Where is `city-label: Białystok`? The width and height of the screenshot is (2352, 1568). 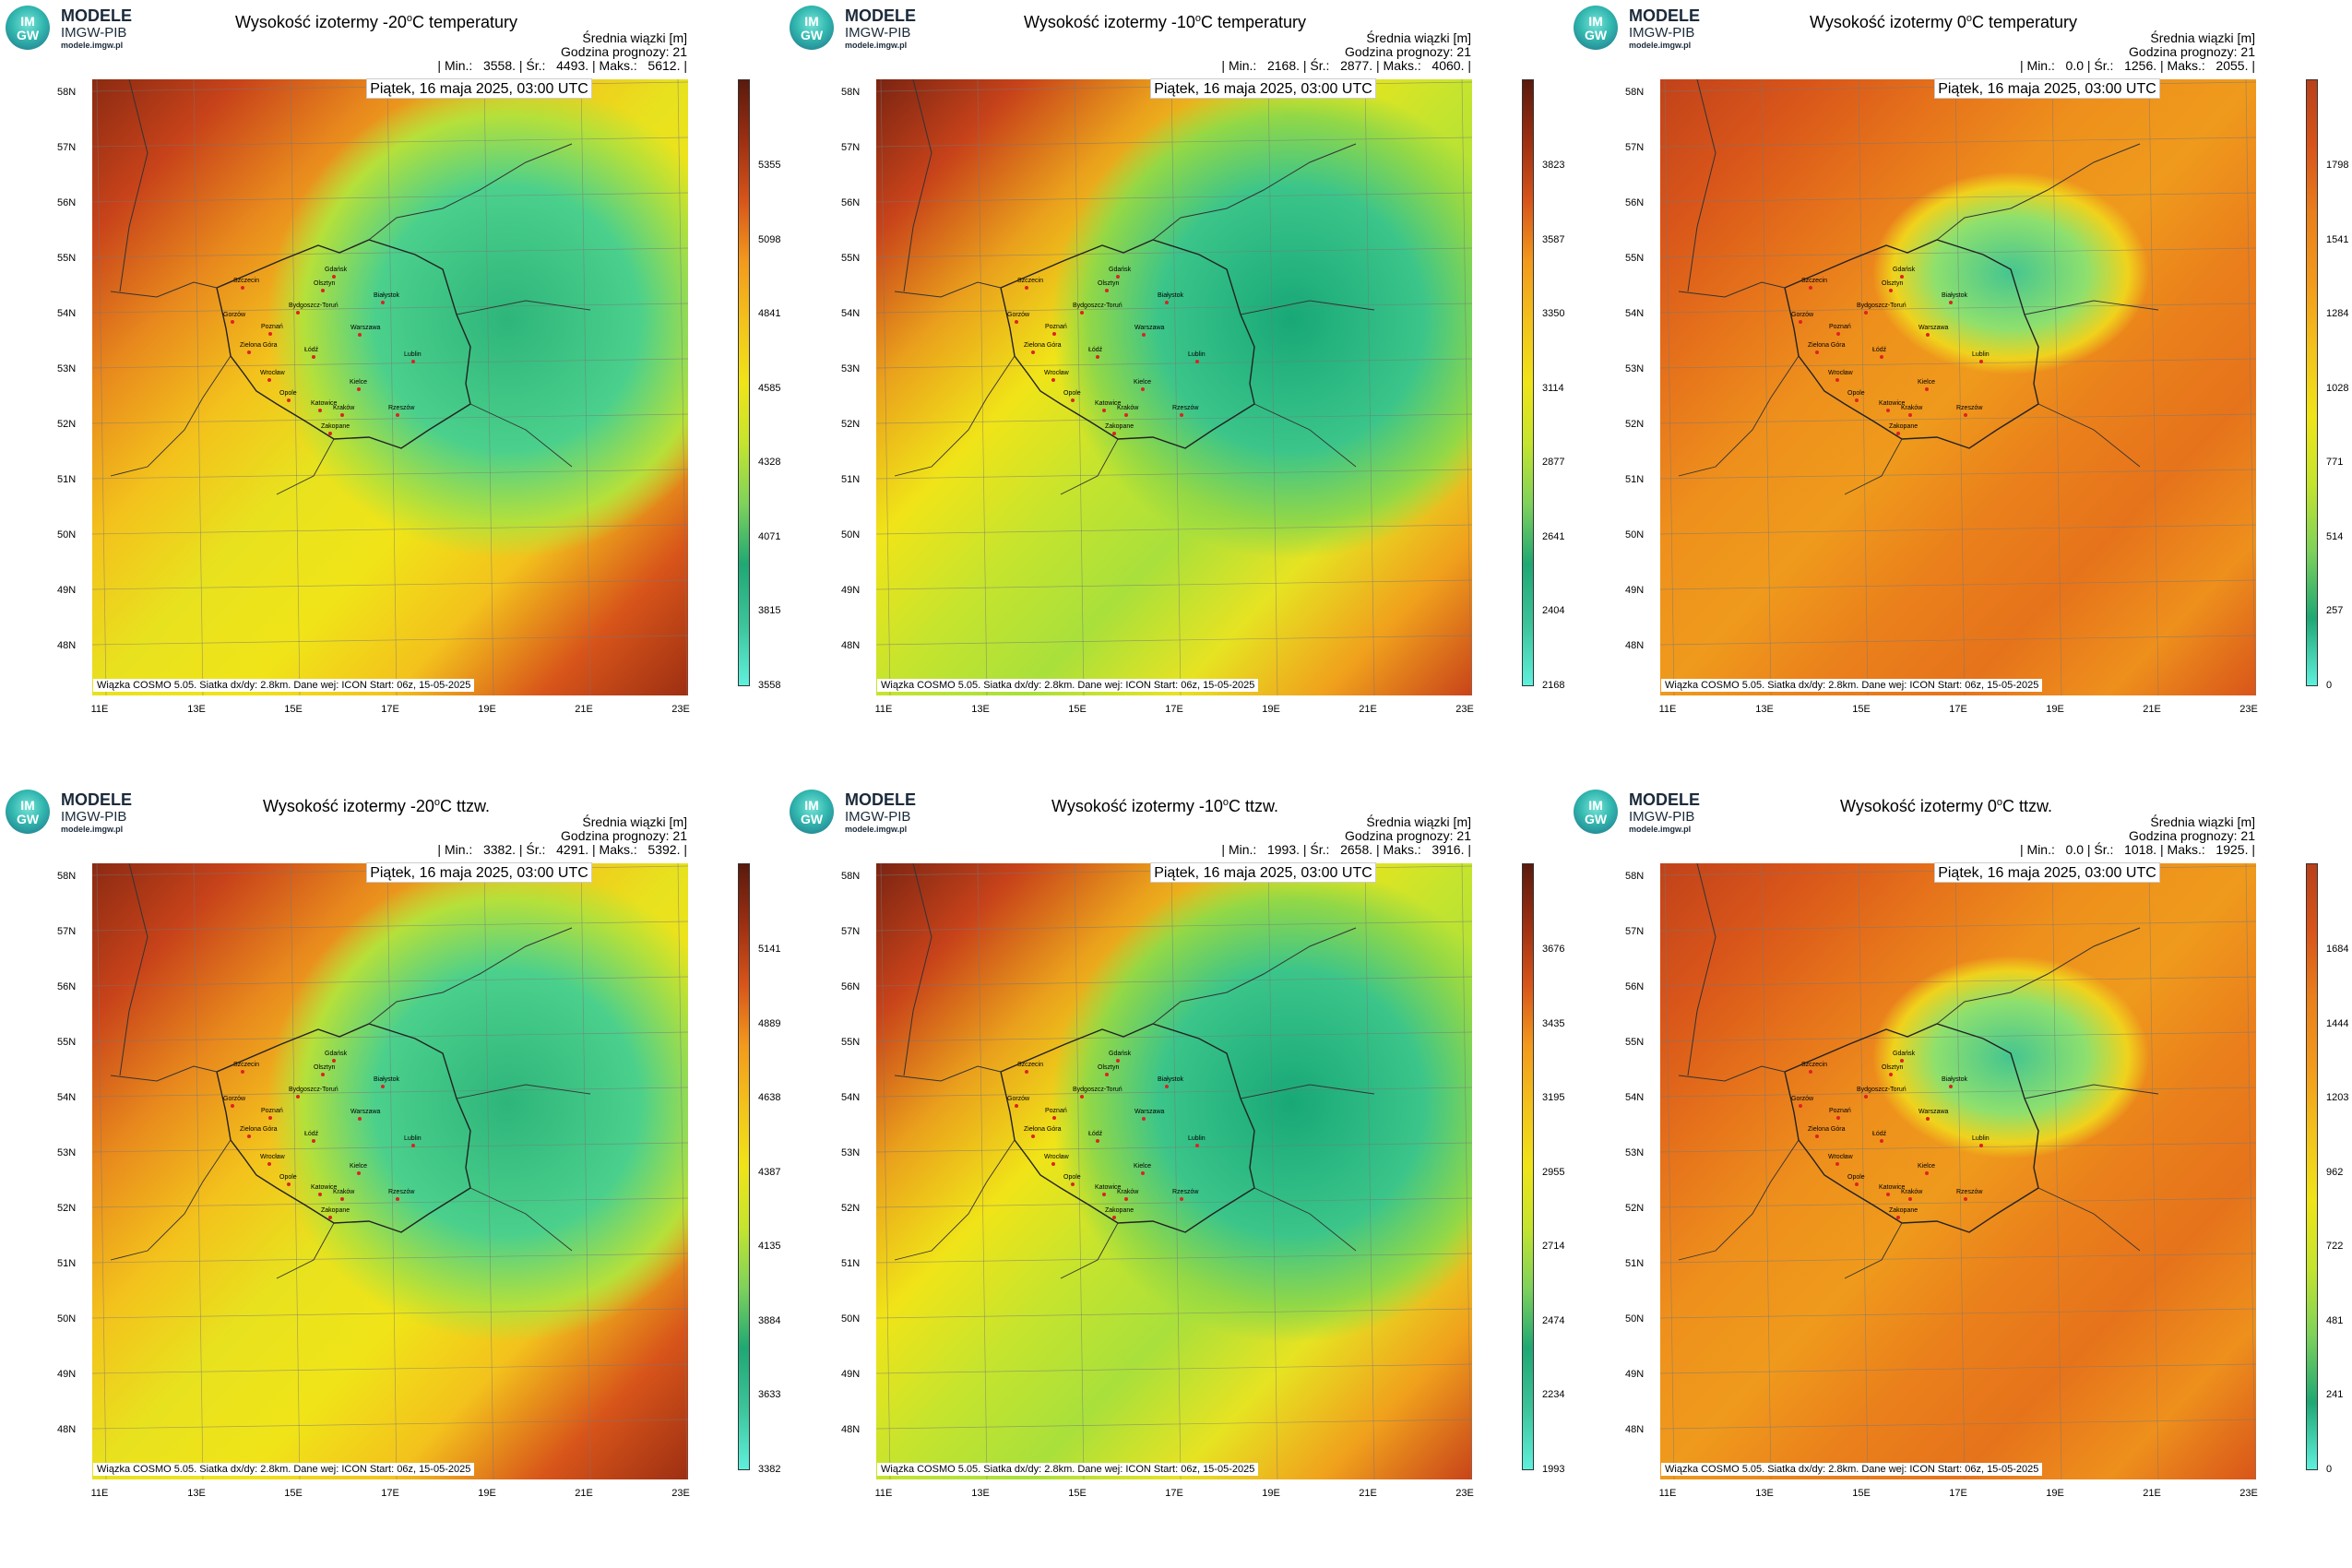 city-label: Białystok is located at coordinates (1955, 295).